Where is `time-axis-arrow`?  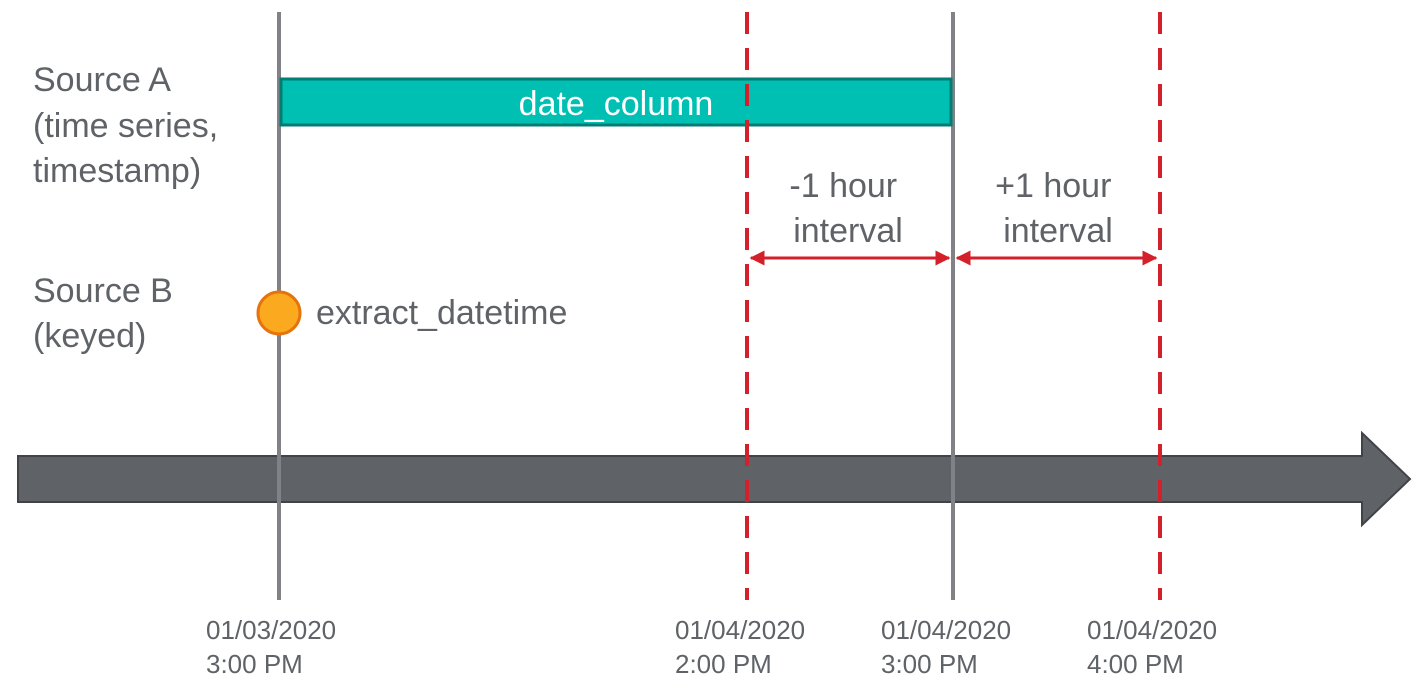
time-axis-arrow is located at coordinates (714, 479).